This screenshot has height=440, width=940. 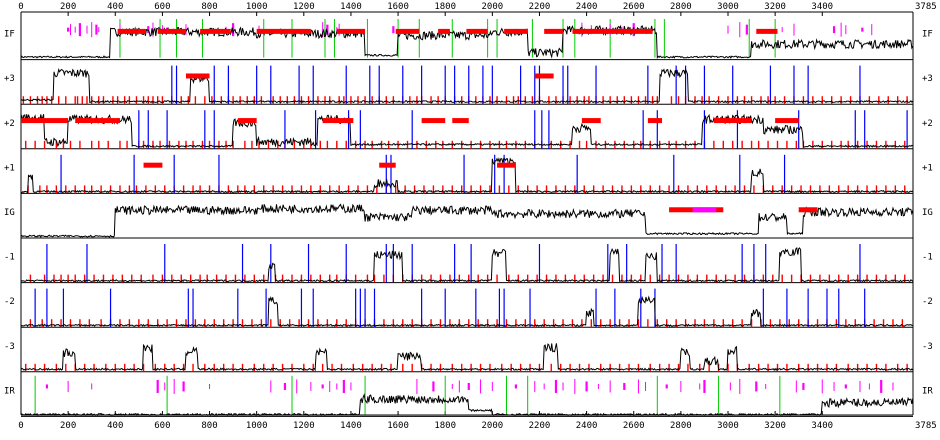 What do you see at coordinates (927, 35) in the screenshot?
I see `track-label-right: IF` at bounding box center [927, 35].